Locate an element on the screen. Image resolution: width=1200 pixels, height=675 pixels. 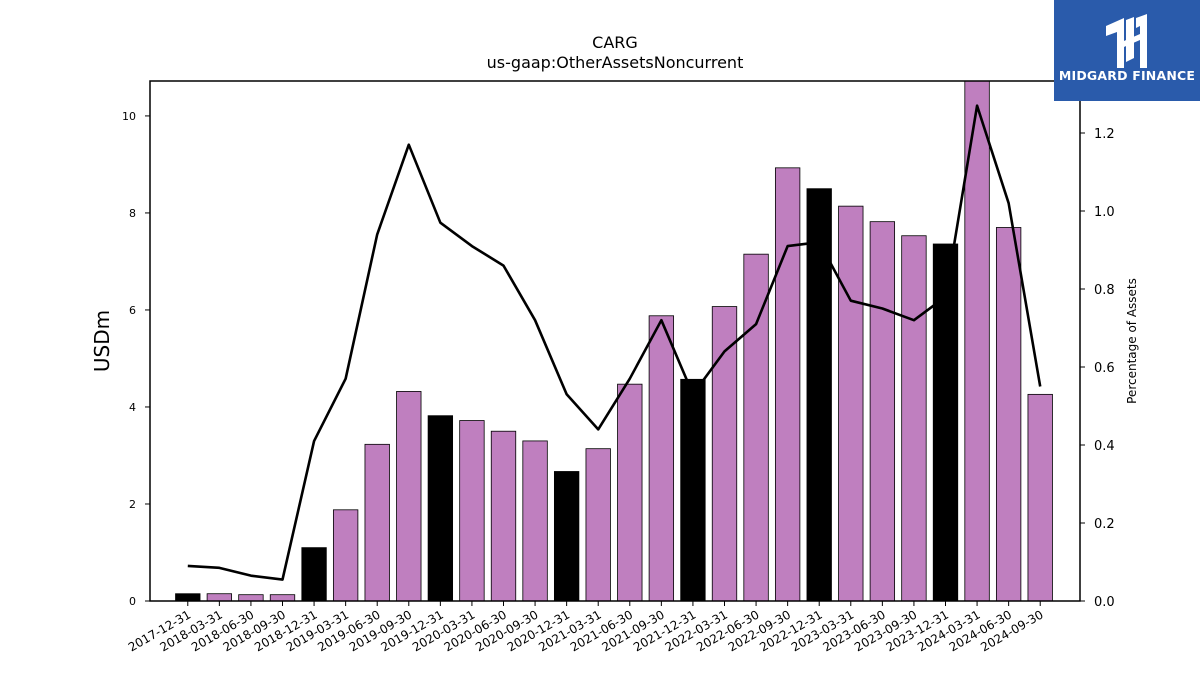
y2-tick-label: 0.6 is located at coordinates (1104, 368).